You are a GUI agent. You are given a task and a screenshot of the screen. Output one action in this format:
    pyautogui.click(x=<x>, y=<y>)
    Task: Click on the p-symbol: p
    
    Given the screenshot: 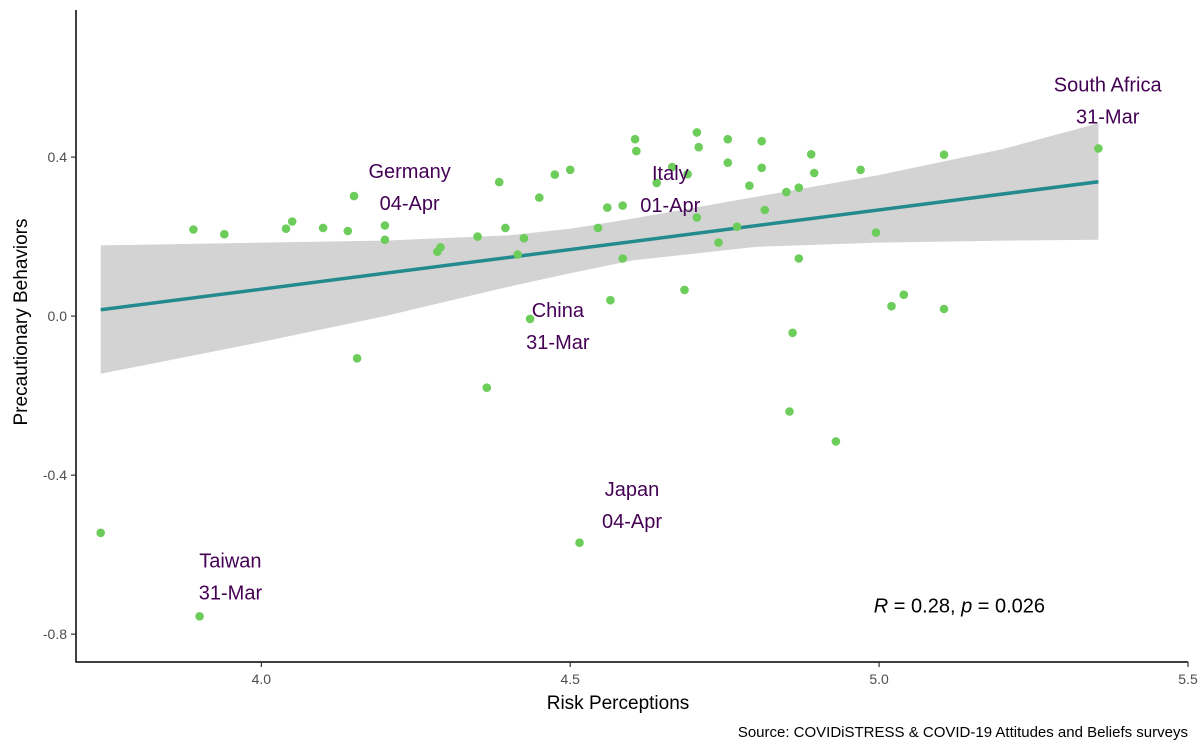 What is the action you would take?
    pyautogui.click(x=966, y=606)
    